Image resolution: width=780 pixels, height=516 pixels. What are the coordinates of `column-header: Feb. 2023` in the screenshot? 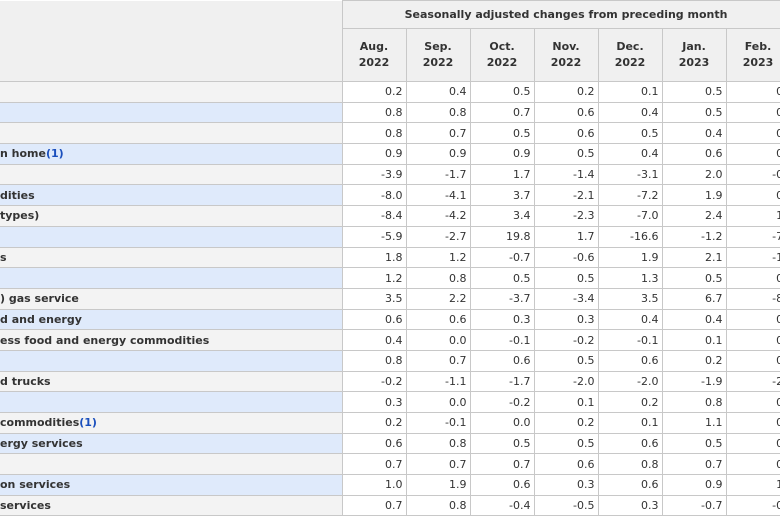 It's located at (752, 55).